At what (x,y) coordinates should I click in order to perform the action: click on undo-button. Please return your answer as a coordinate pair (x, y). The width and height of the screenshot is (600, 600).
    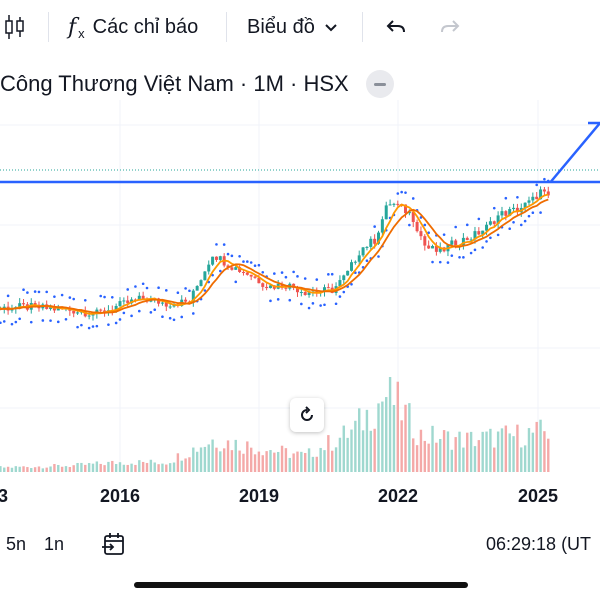
    Looking at the image, I should click on (396, 27).